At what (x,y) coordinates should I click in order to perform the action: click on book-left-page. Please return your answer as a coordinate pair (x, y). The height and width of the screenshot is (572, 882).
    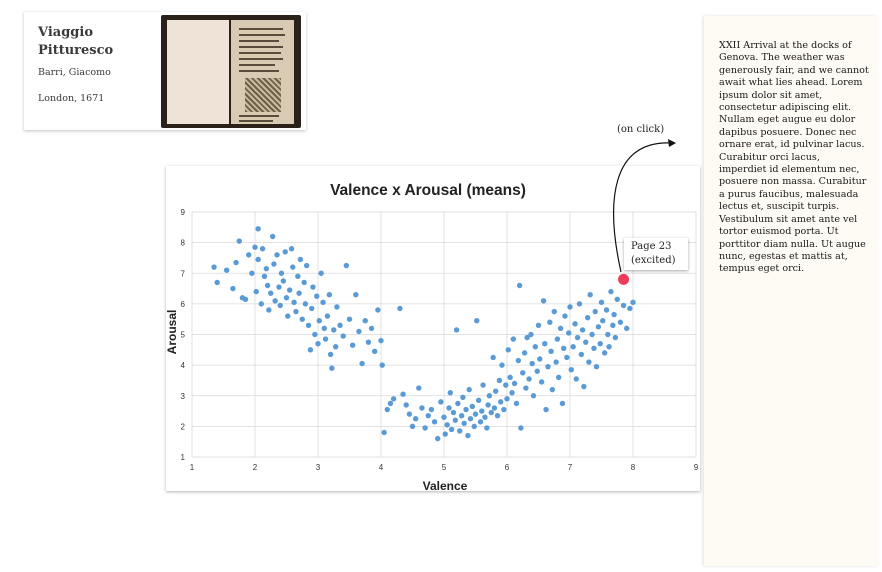
    Looking at the image, I should click on (198, 72).